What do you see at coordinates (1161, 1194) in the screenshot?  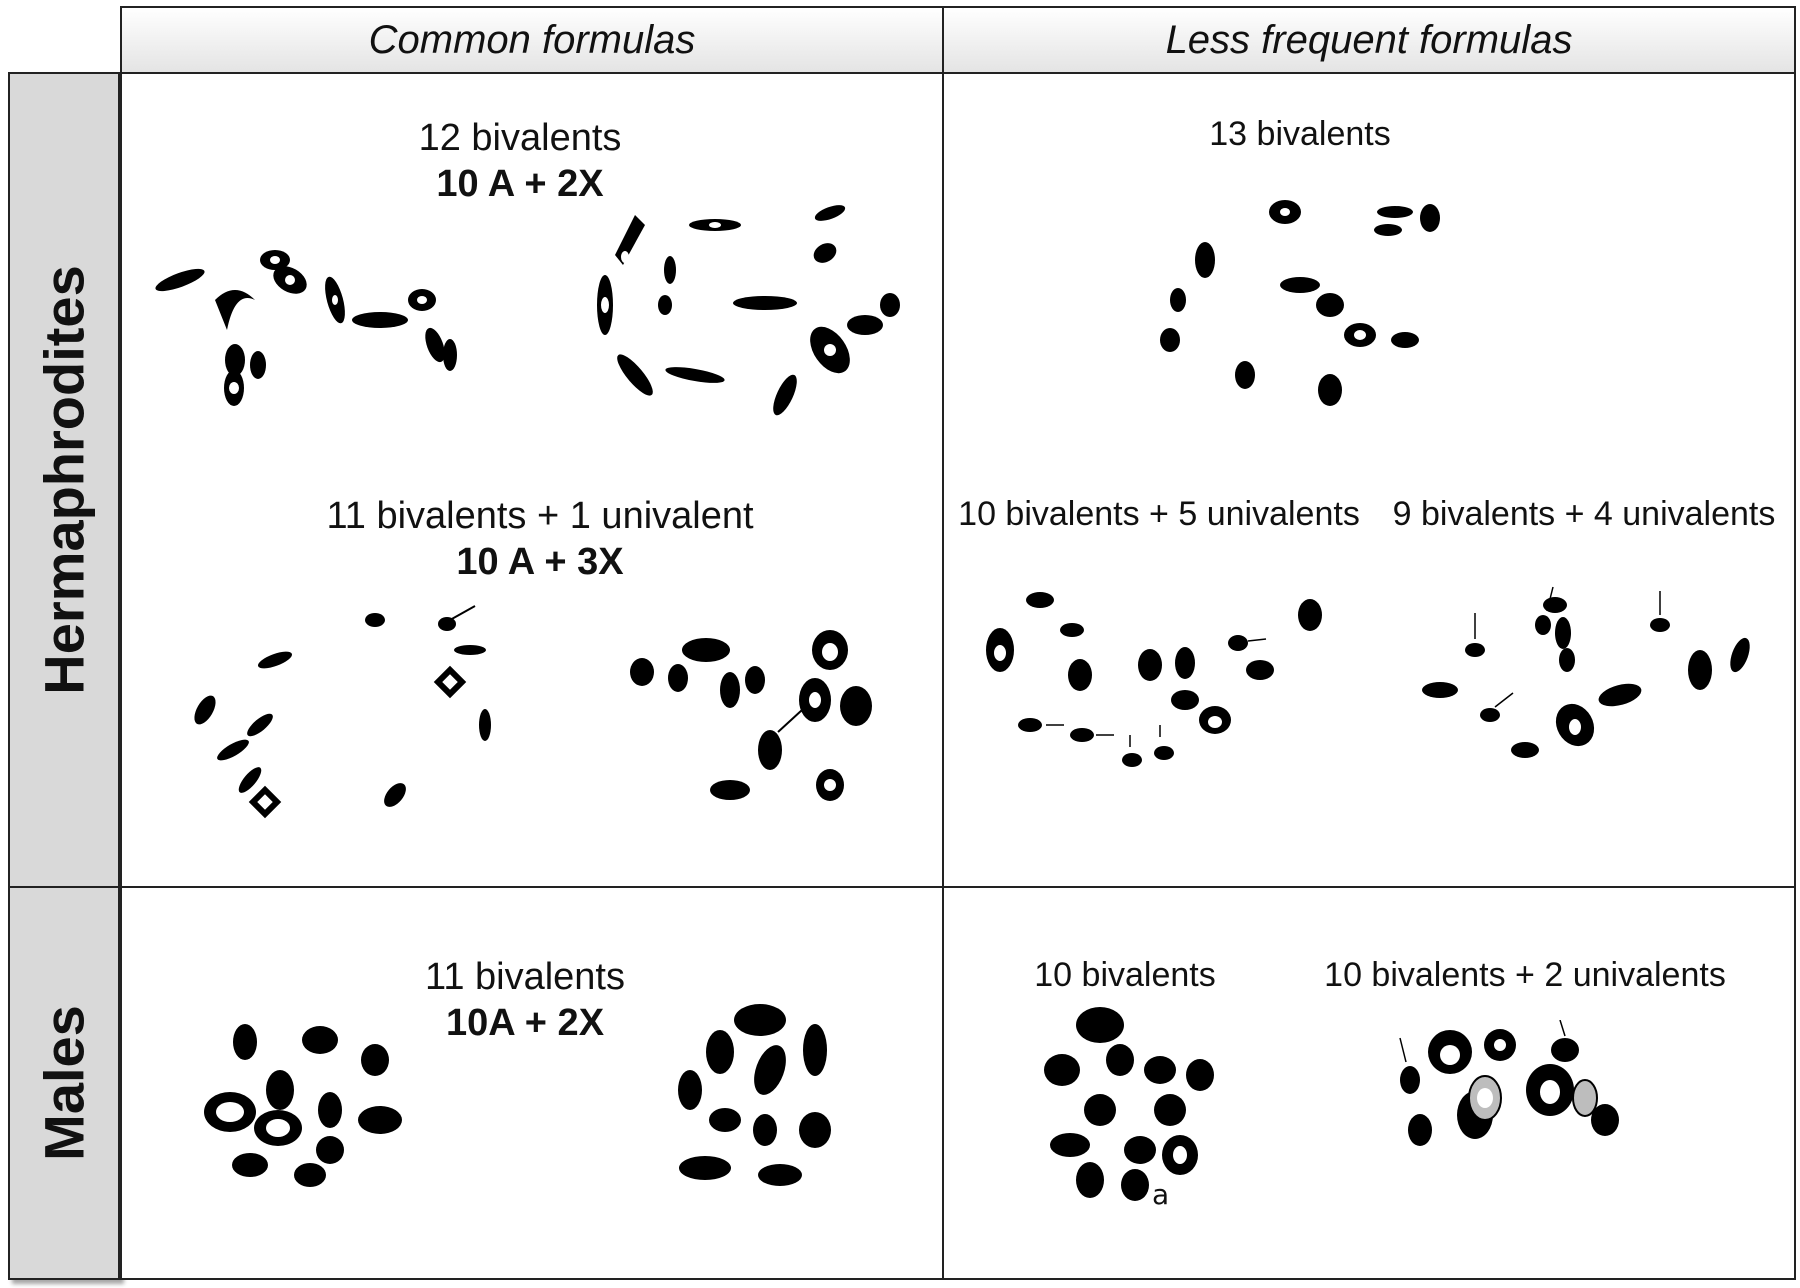 I see `letter-a-label: a` at bounding box center [1161, 1194].